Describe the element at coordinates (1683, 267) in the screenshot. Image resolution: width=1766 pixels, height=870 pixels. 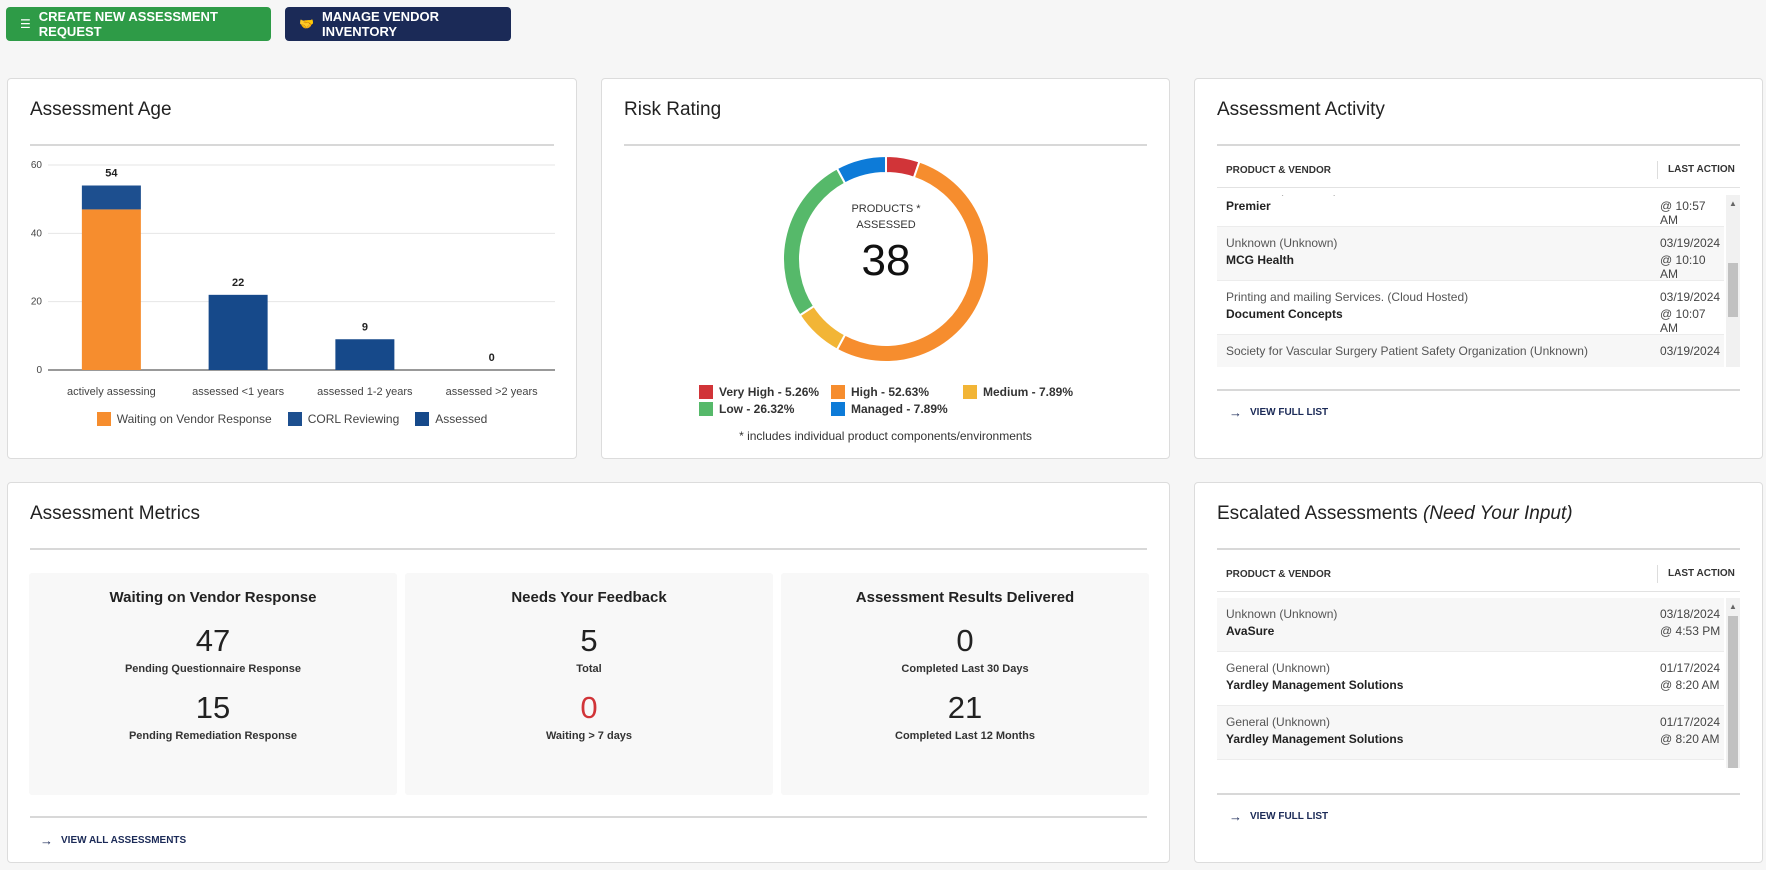
I see `cell-time: @ 10:10 AM` at that location.